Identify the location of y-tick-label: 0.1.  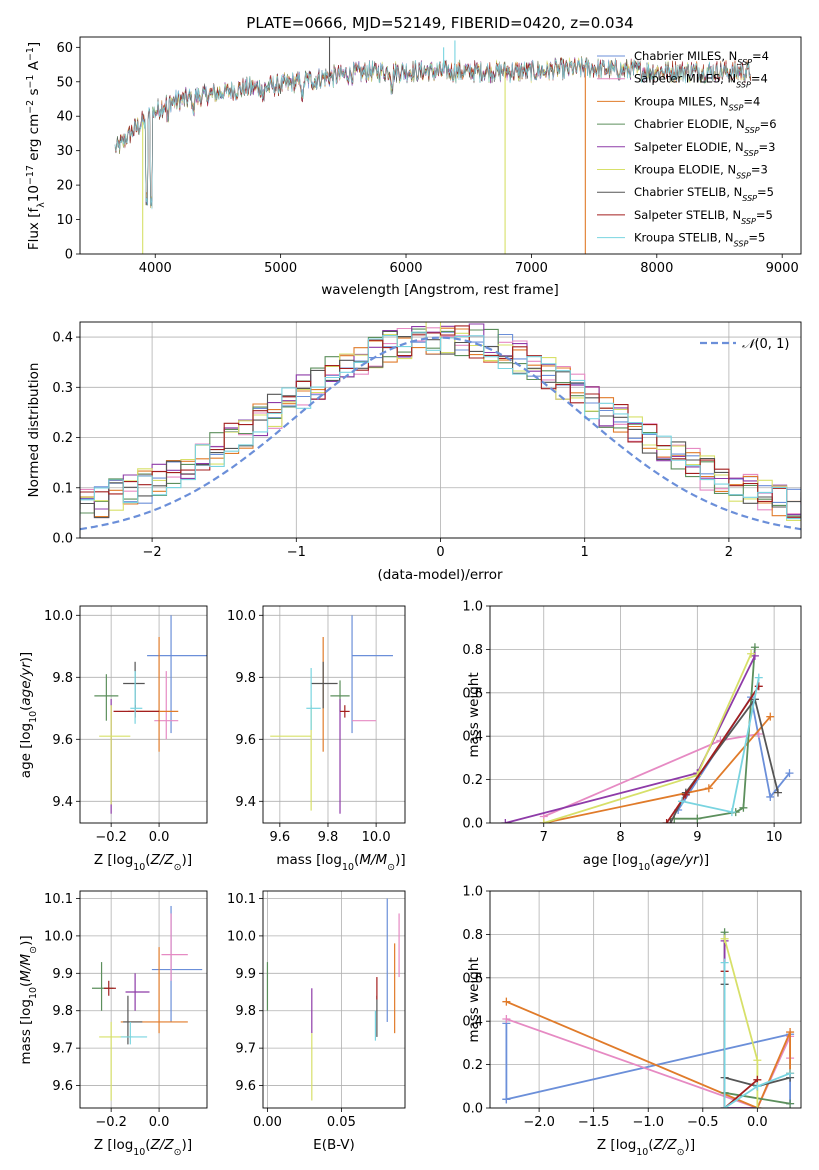
(62, 488).